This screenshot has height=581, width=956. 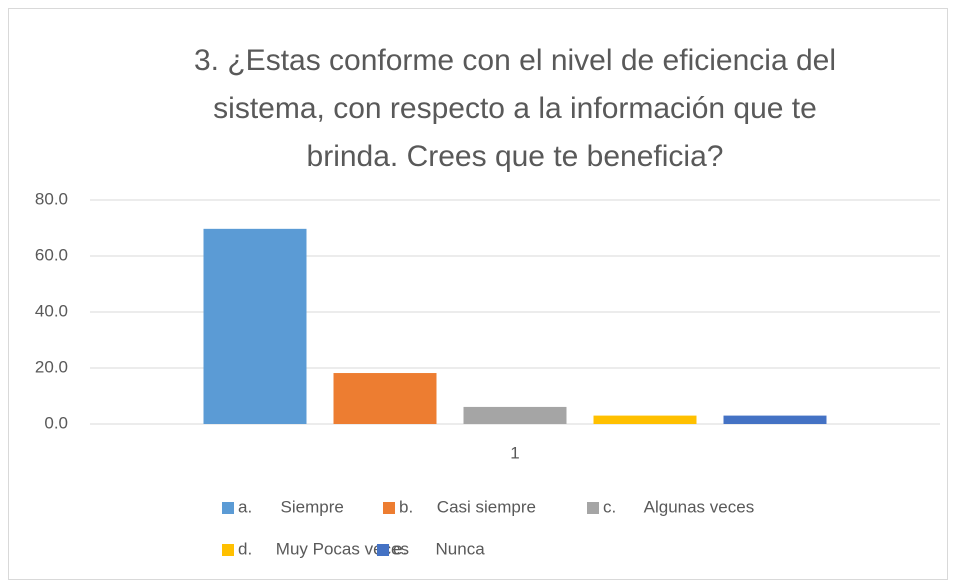 I want to click on y-tick-label: 0.0, so click(x=56, y=422).